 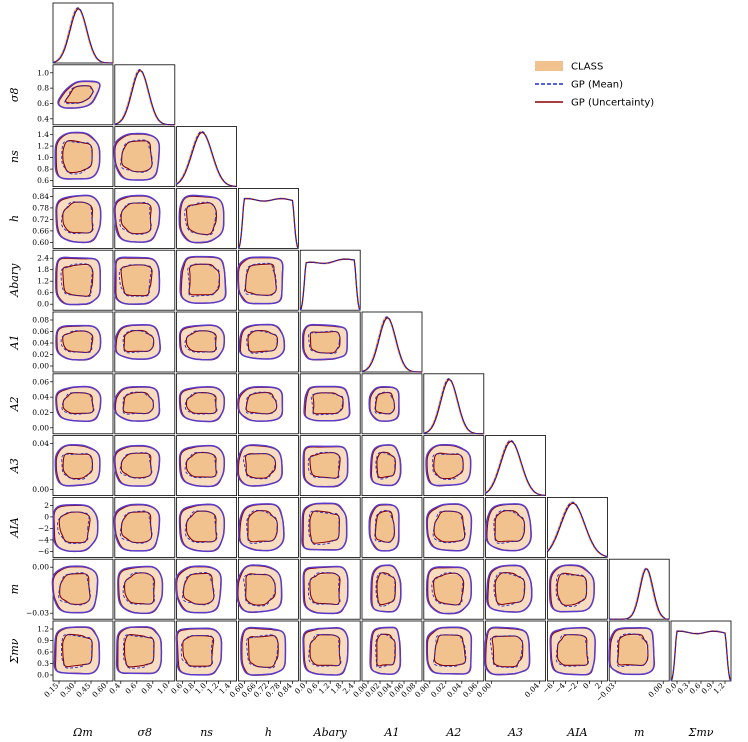 What do you see at coordinates (207, 527) in the screenshot?
I see `panel-AIA-ns` at bounding box center [207, 527].